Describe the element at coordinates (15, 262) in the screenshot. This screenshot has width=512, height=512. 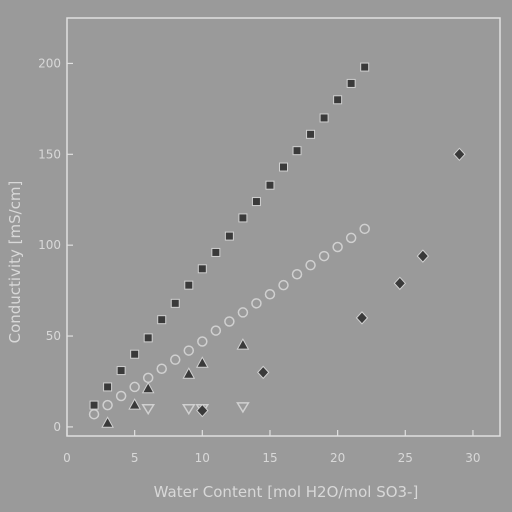
I see `y-axis-label: Conductivity [mS/cm]` at that location.